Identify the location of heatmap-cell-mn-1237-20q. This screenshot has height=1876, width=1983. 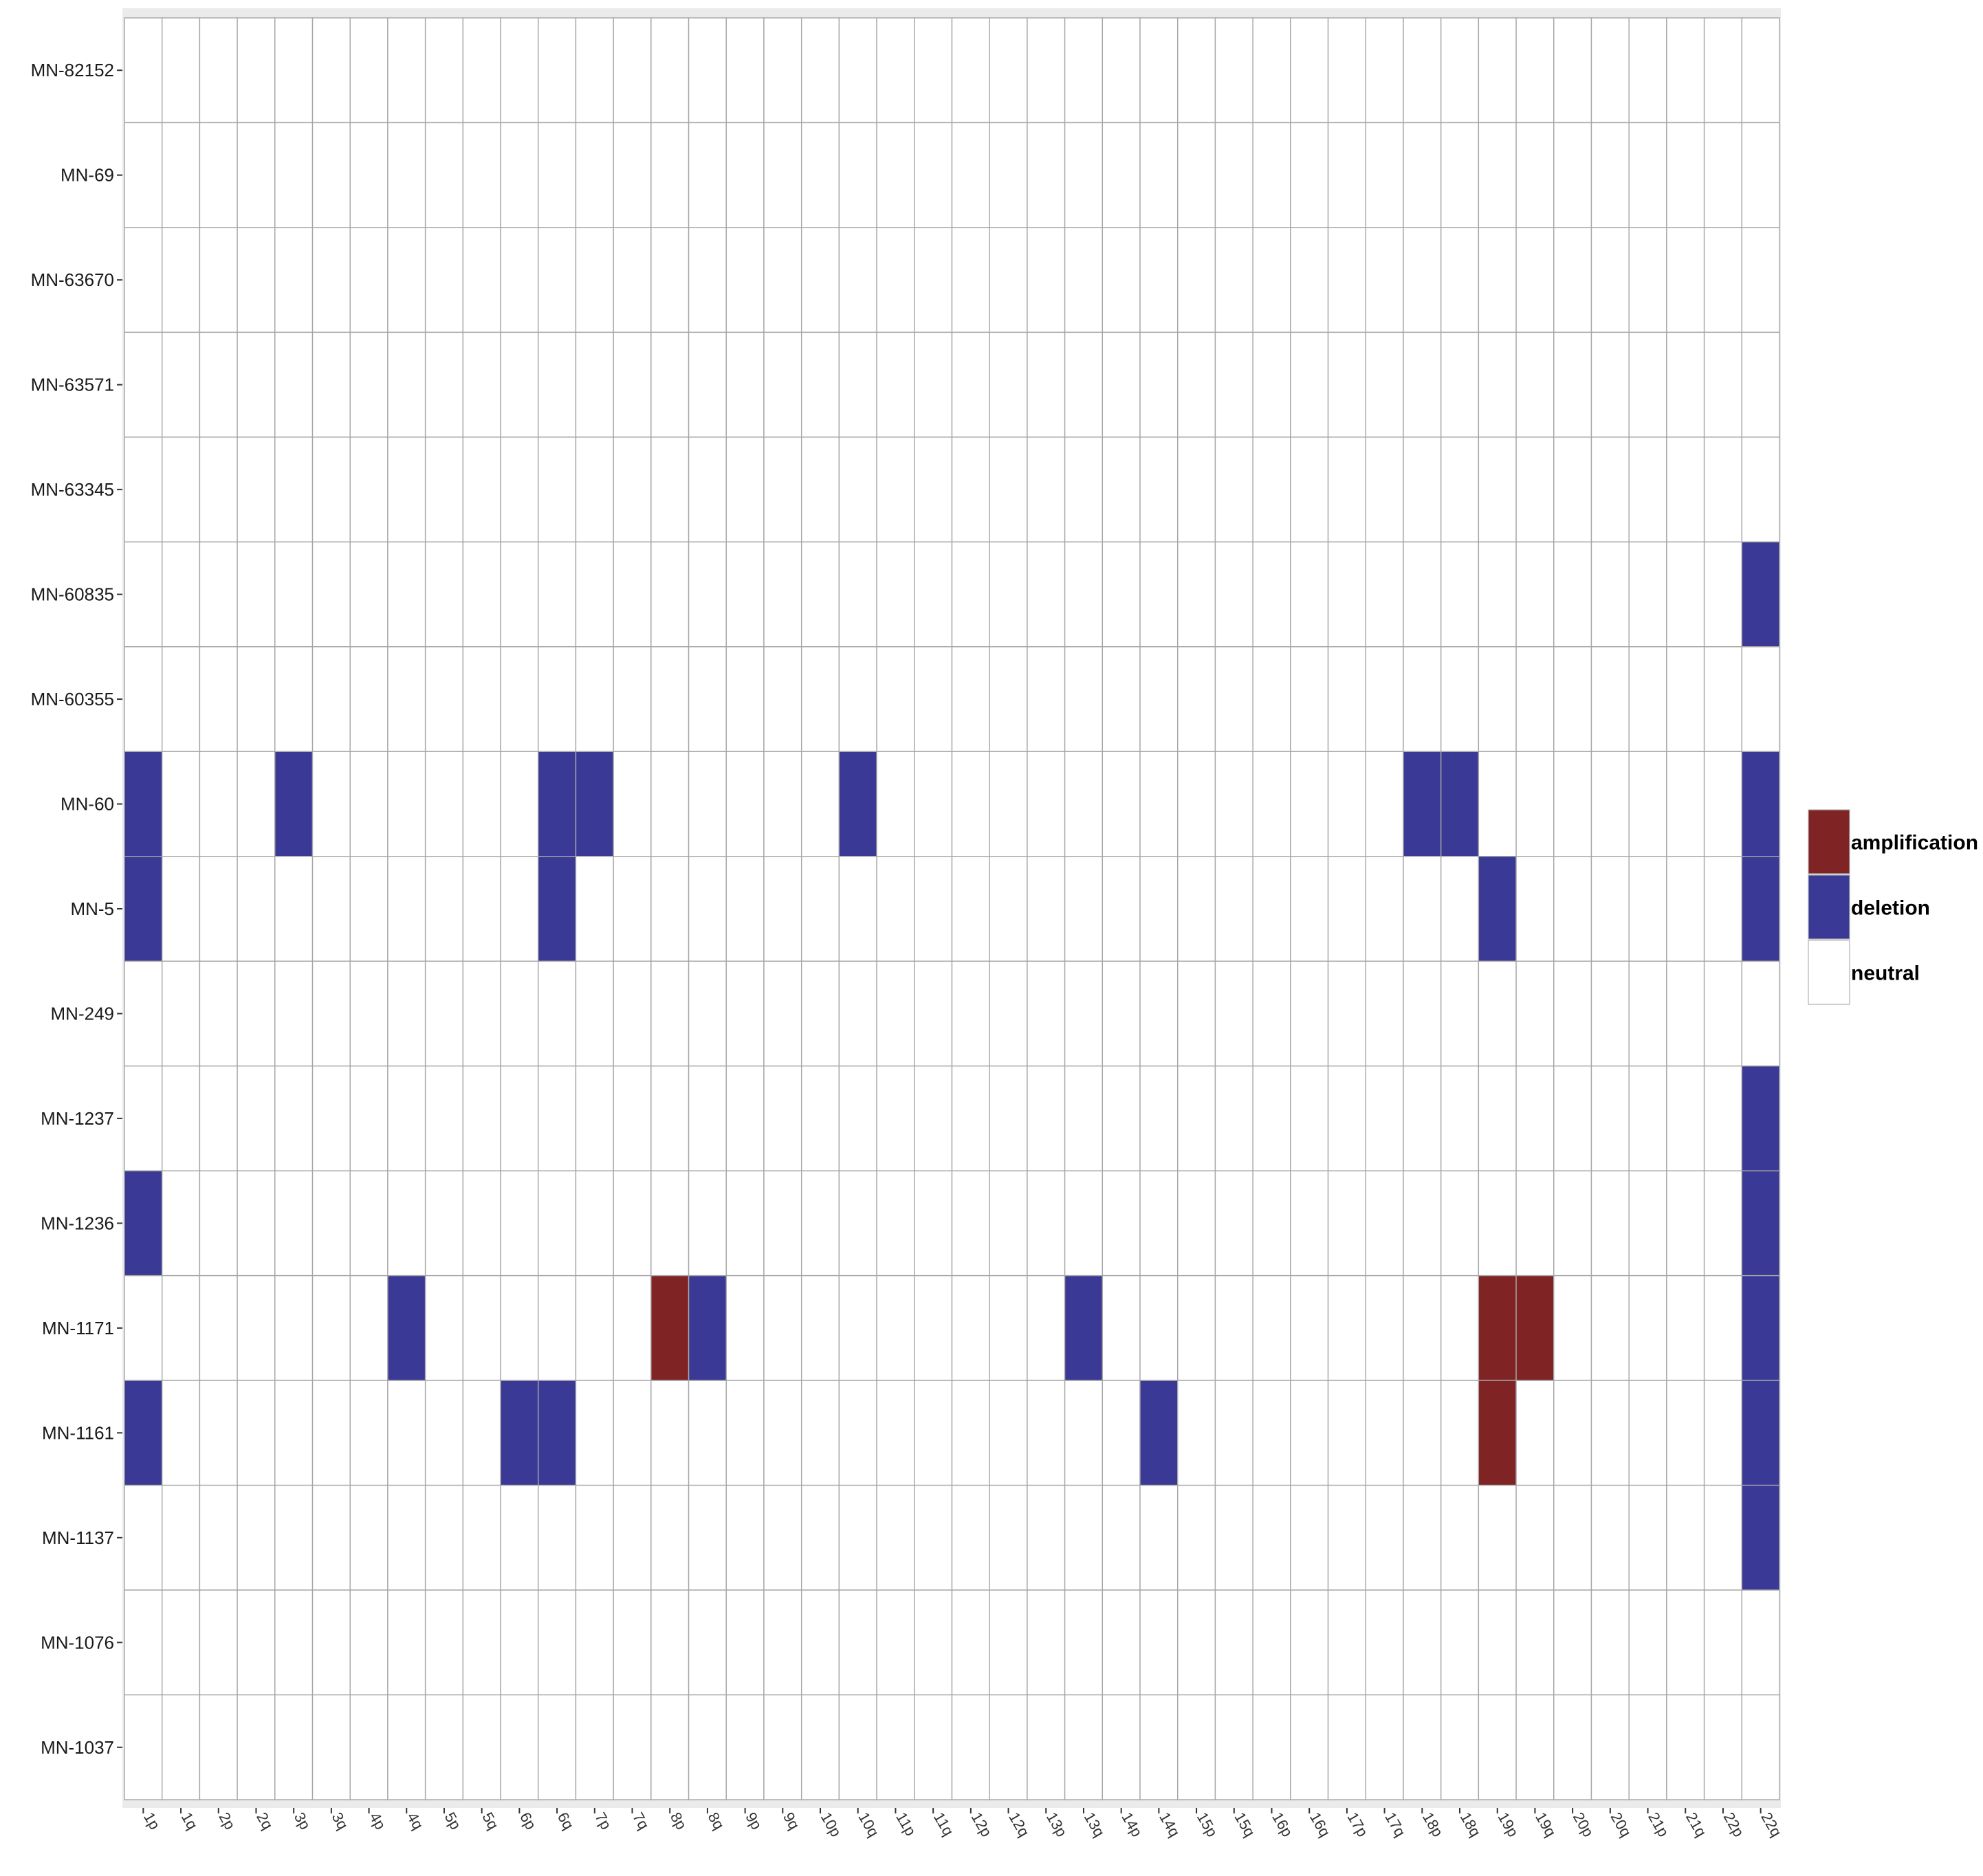
(1610, 1118).